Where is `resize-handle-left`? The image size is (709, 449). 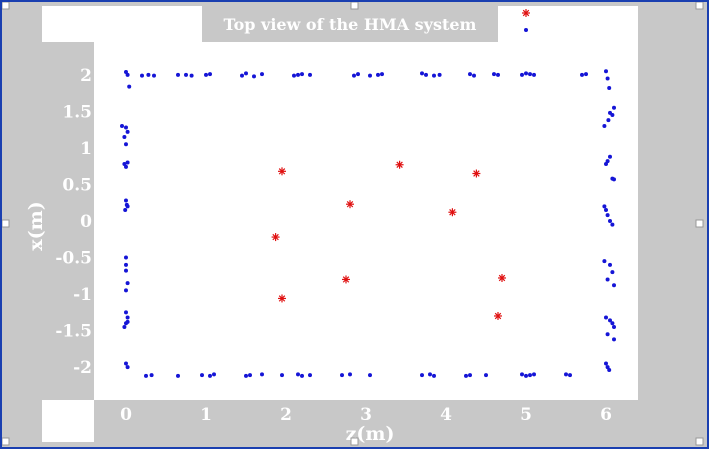 resize-handle-left is located at coordinates (6, 223).